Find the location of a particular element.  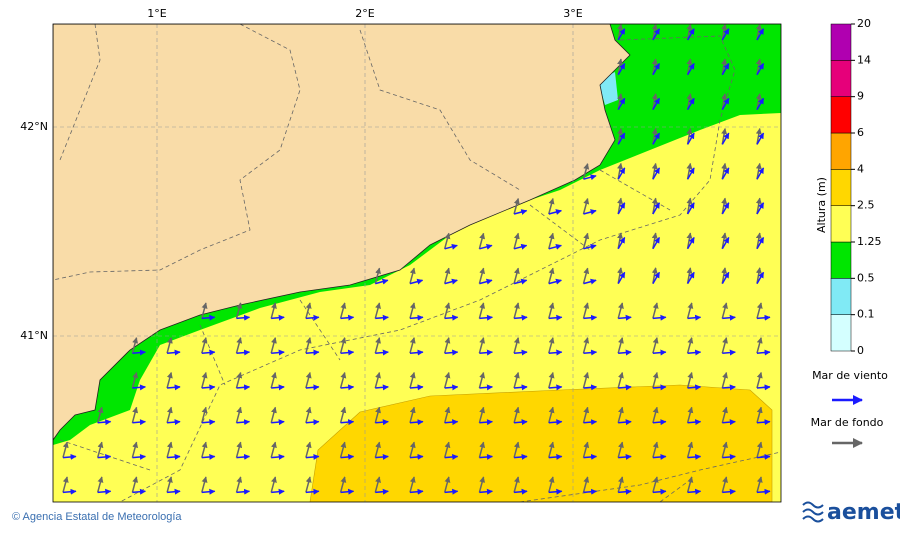

colorbar-title: Altura (m) is located at coordinates (821, 205).